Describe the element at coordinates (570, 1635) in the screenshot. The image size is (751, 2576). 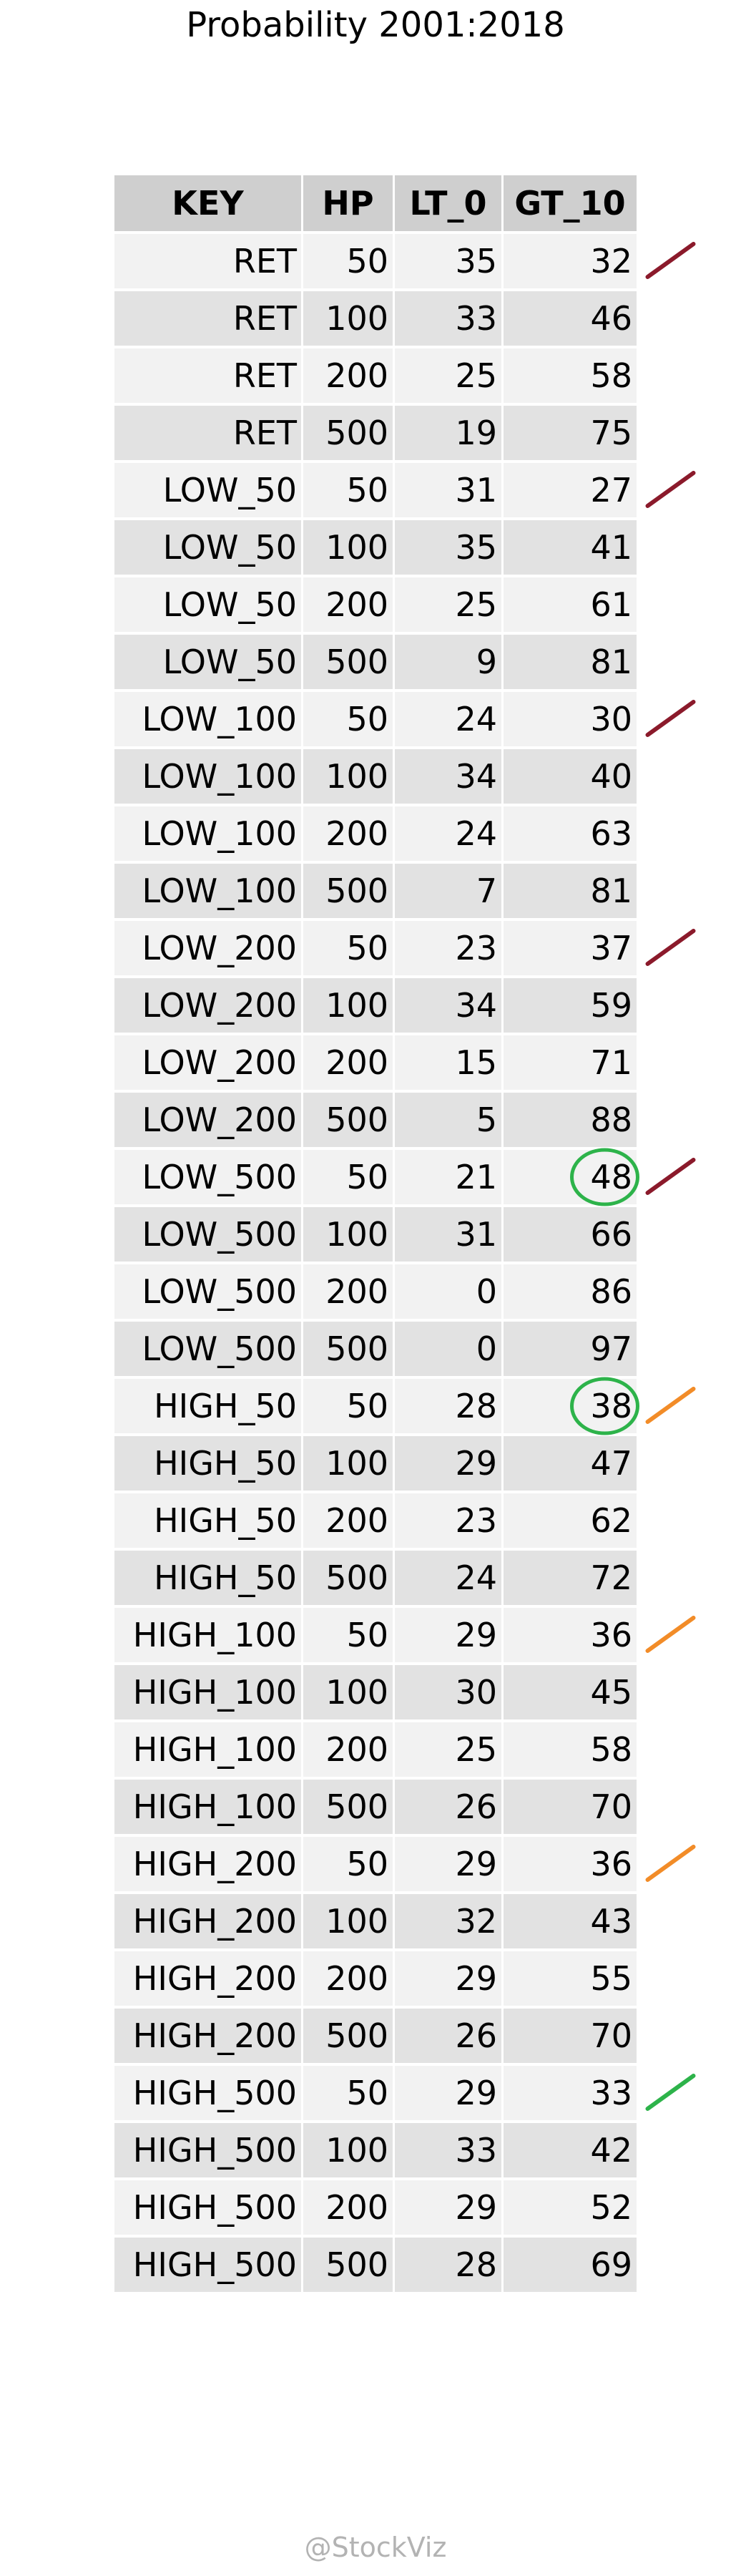
I see `cell-gt10: 36` at that location.